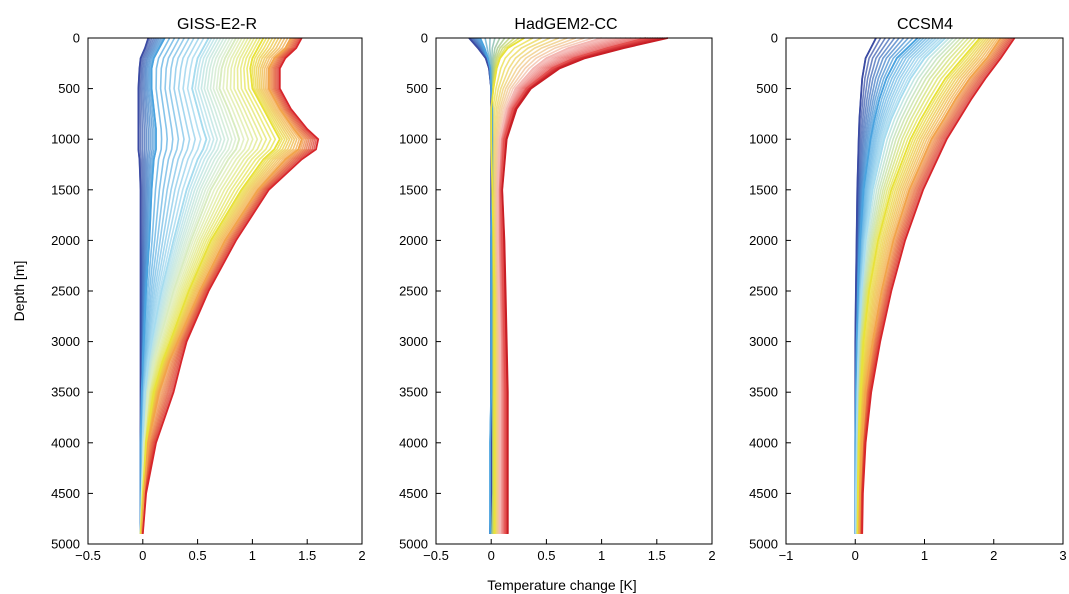 The image size is (1069, 594). I want to click on y-tick-label: 4000, so click(763, 442).